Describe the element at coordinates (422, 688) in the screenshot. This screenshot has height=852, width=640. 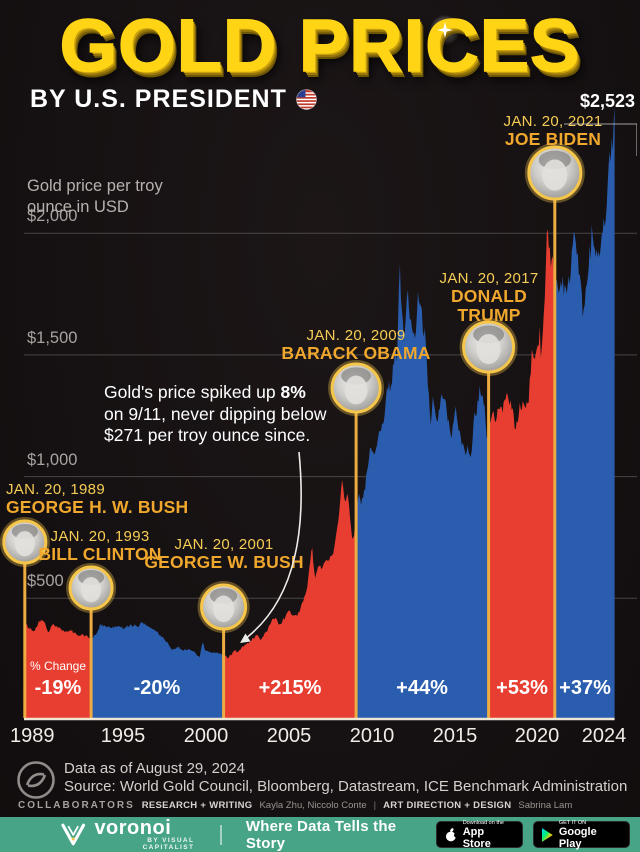
I see `pct-change-label: +44%` at that location.